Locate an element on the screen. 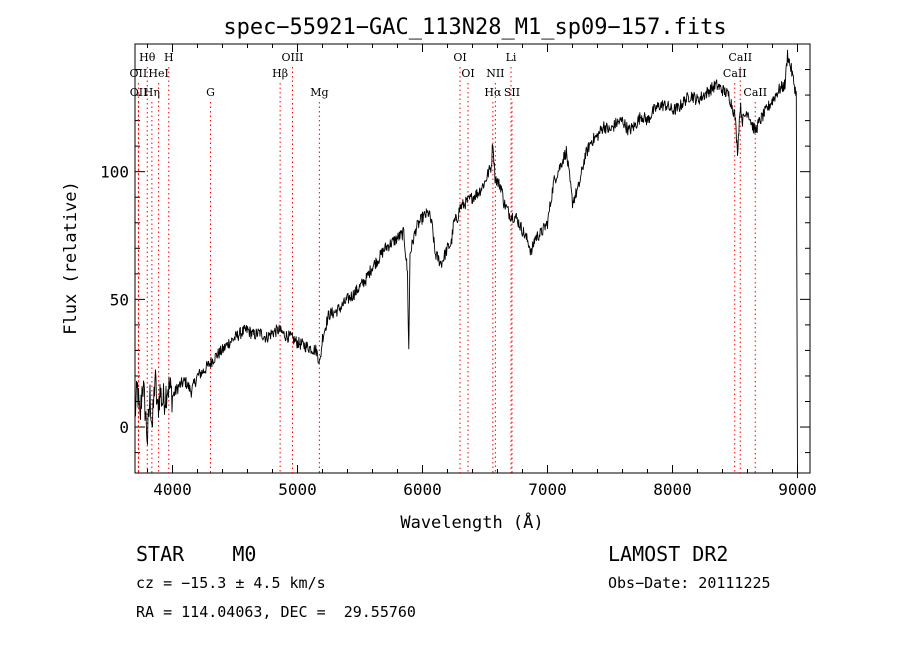  coordinates: RA = 114.04063, DEC = 29.55760 is located at coordinates (276, 612).